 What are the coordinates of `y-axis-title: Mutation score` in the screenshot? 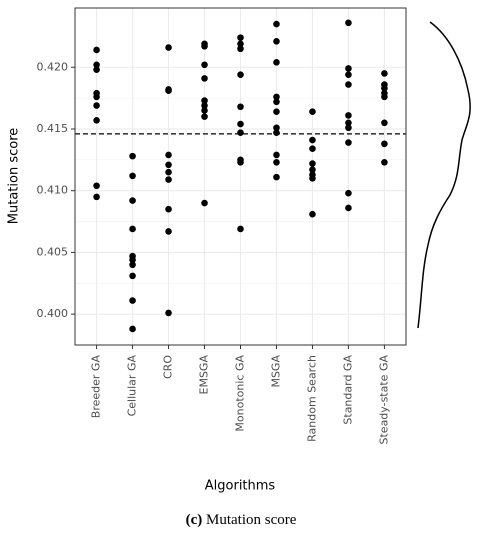 It's located at (14, 176).